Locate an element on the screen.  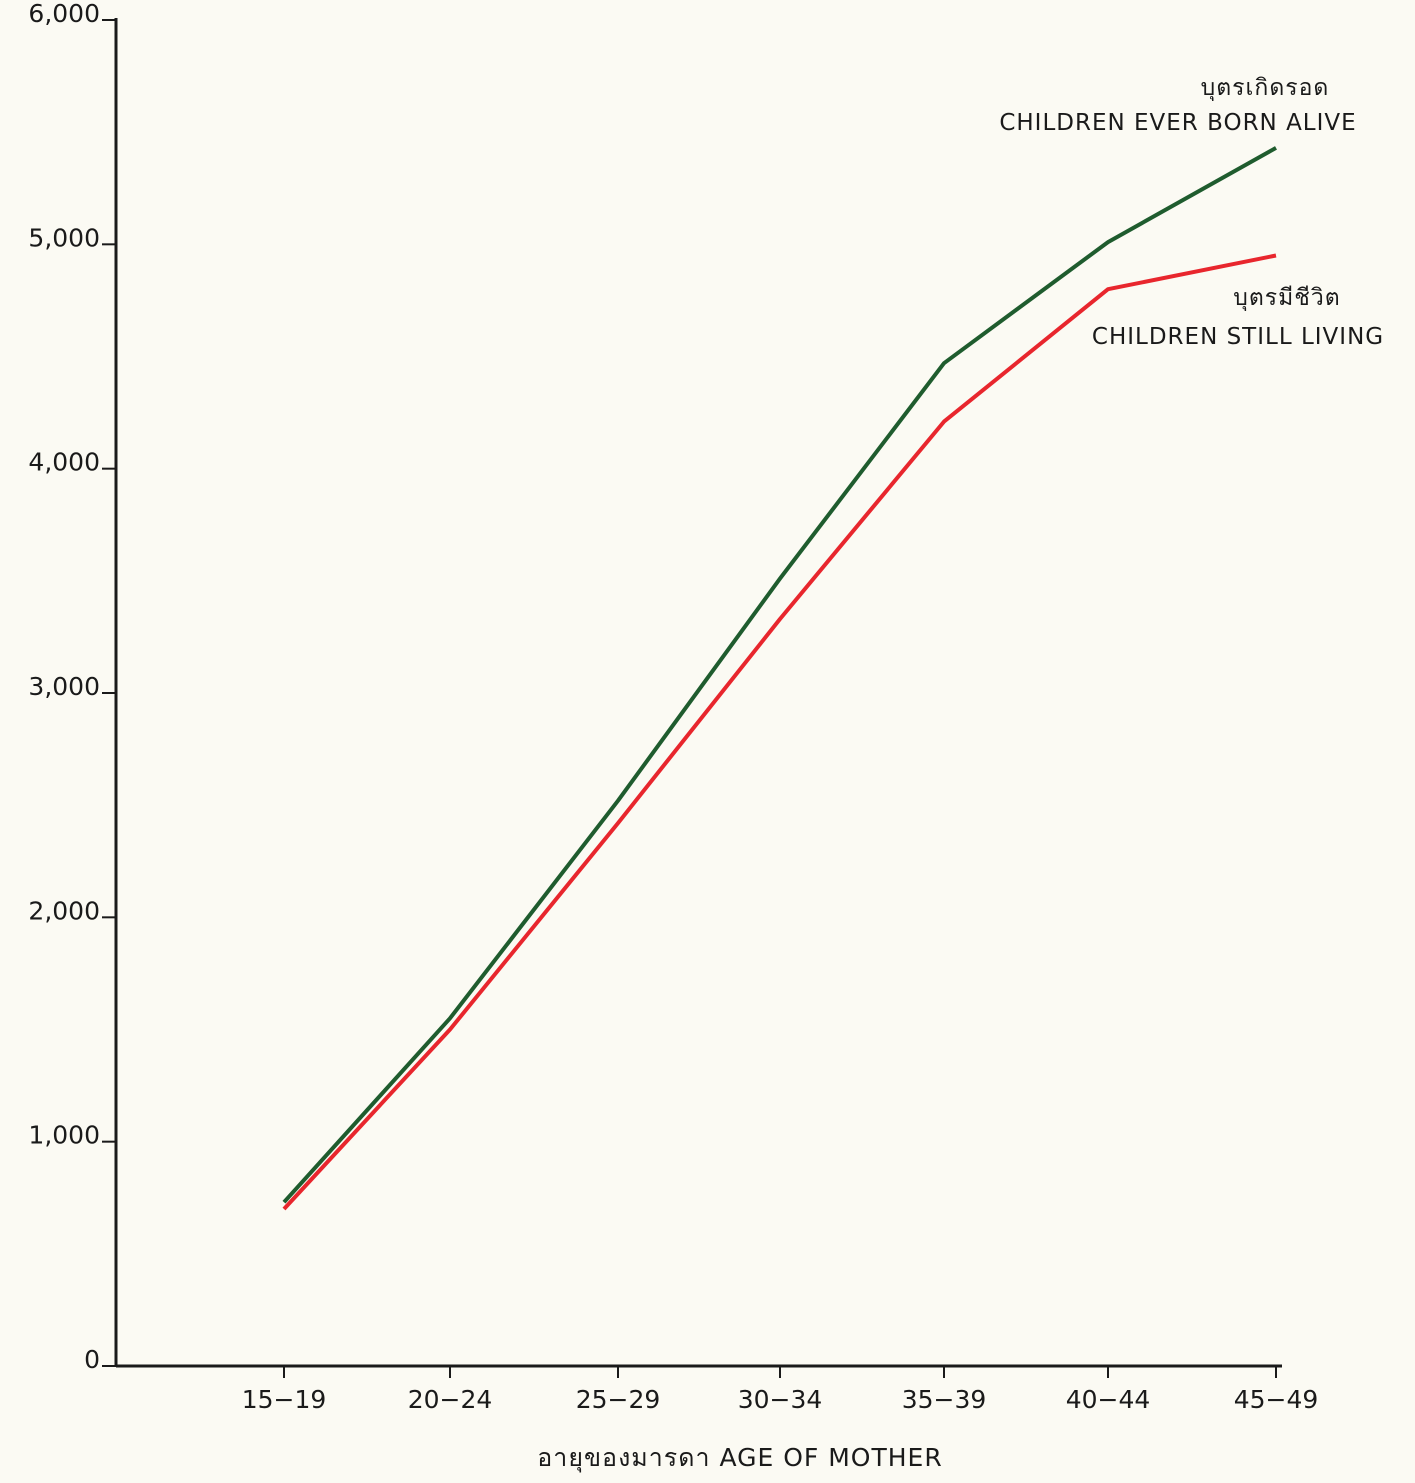
y-tick-label: 0 is located at coordinates (92, 1359).